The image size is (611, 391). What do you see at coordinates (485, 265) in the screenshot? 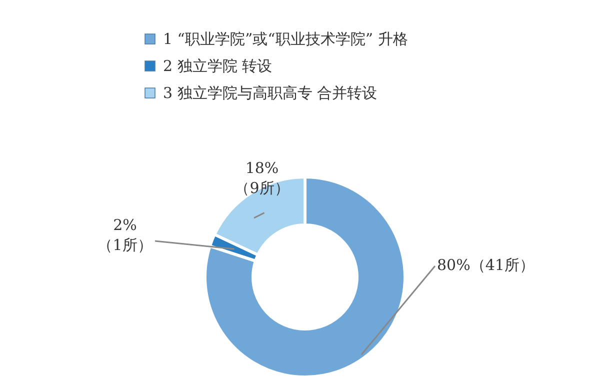
I see `data-label: 80%（41所）` at bounding box center [485, 265].